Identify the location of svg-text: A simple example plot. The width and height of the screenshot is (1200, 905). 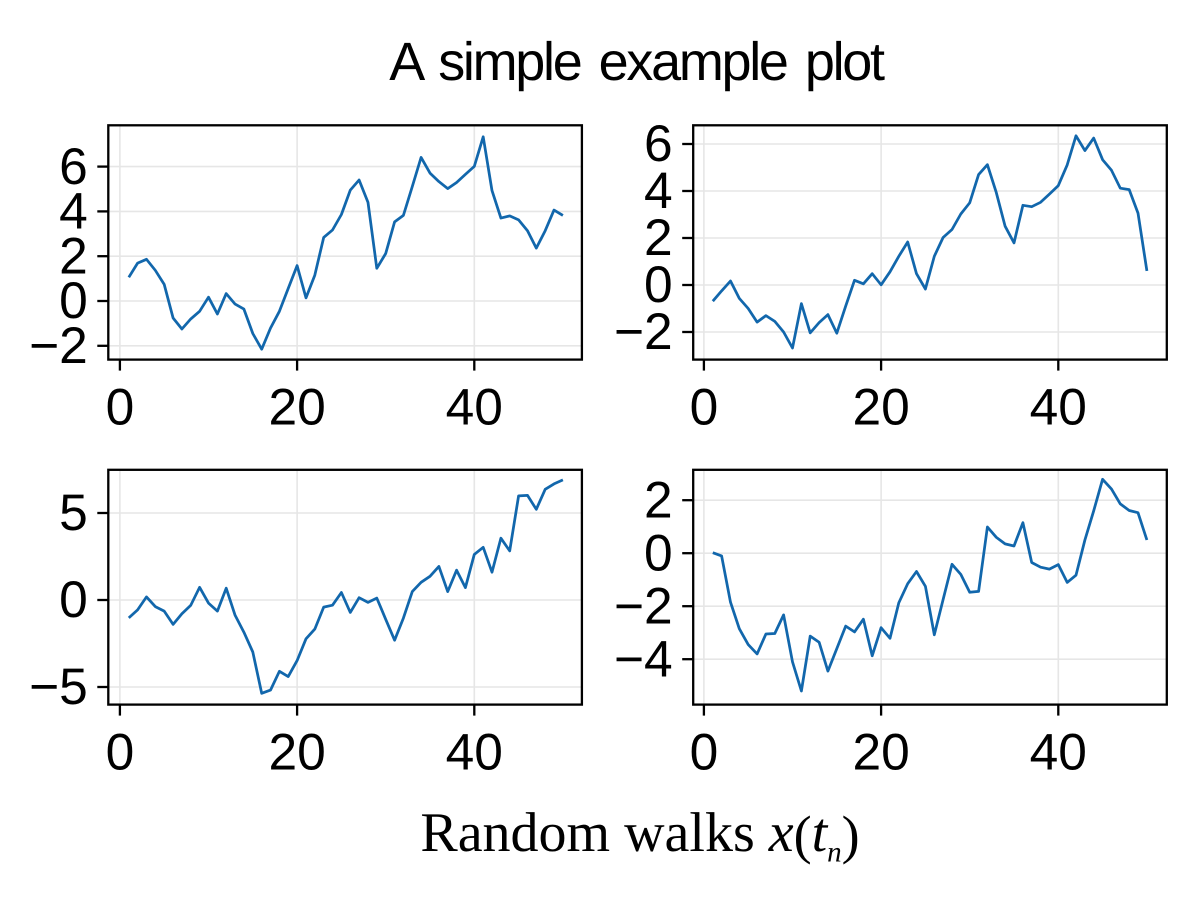
(637, 62).